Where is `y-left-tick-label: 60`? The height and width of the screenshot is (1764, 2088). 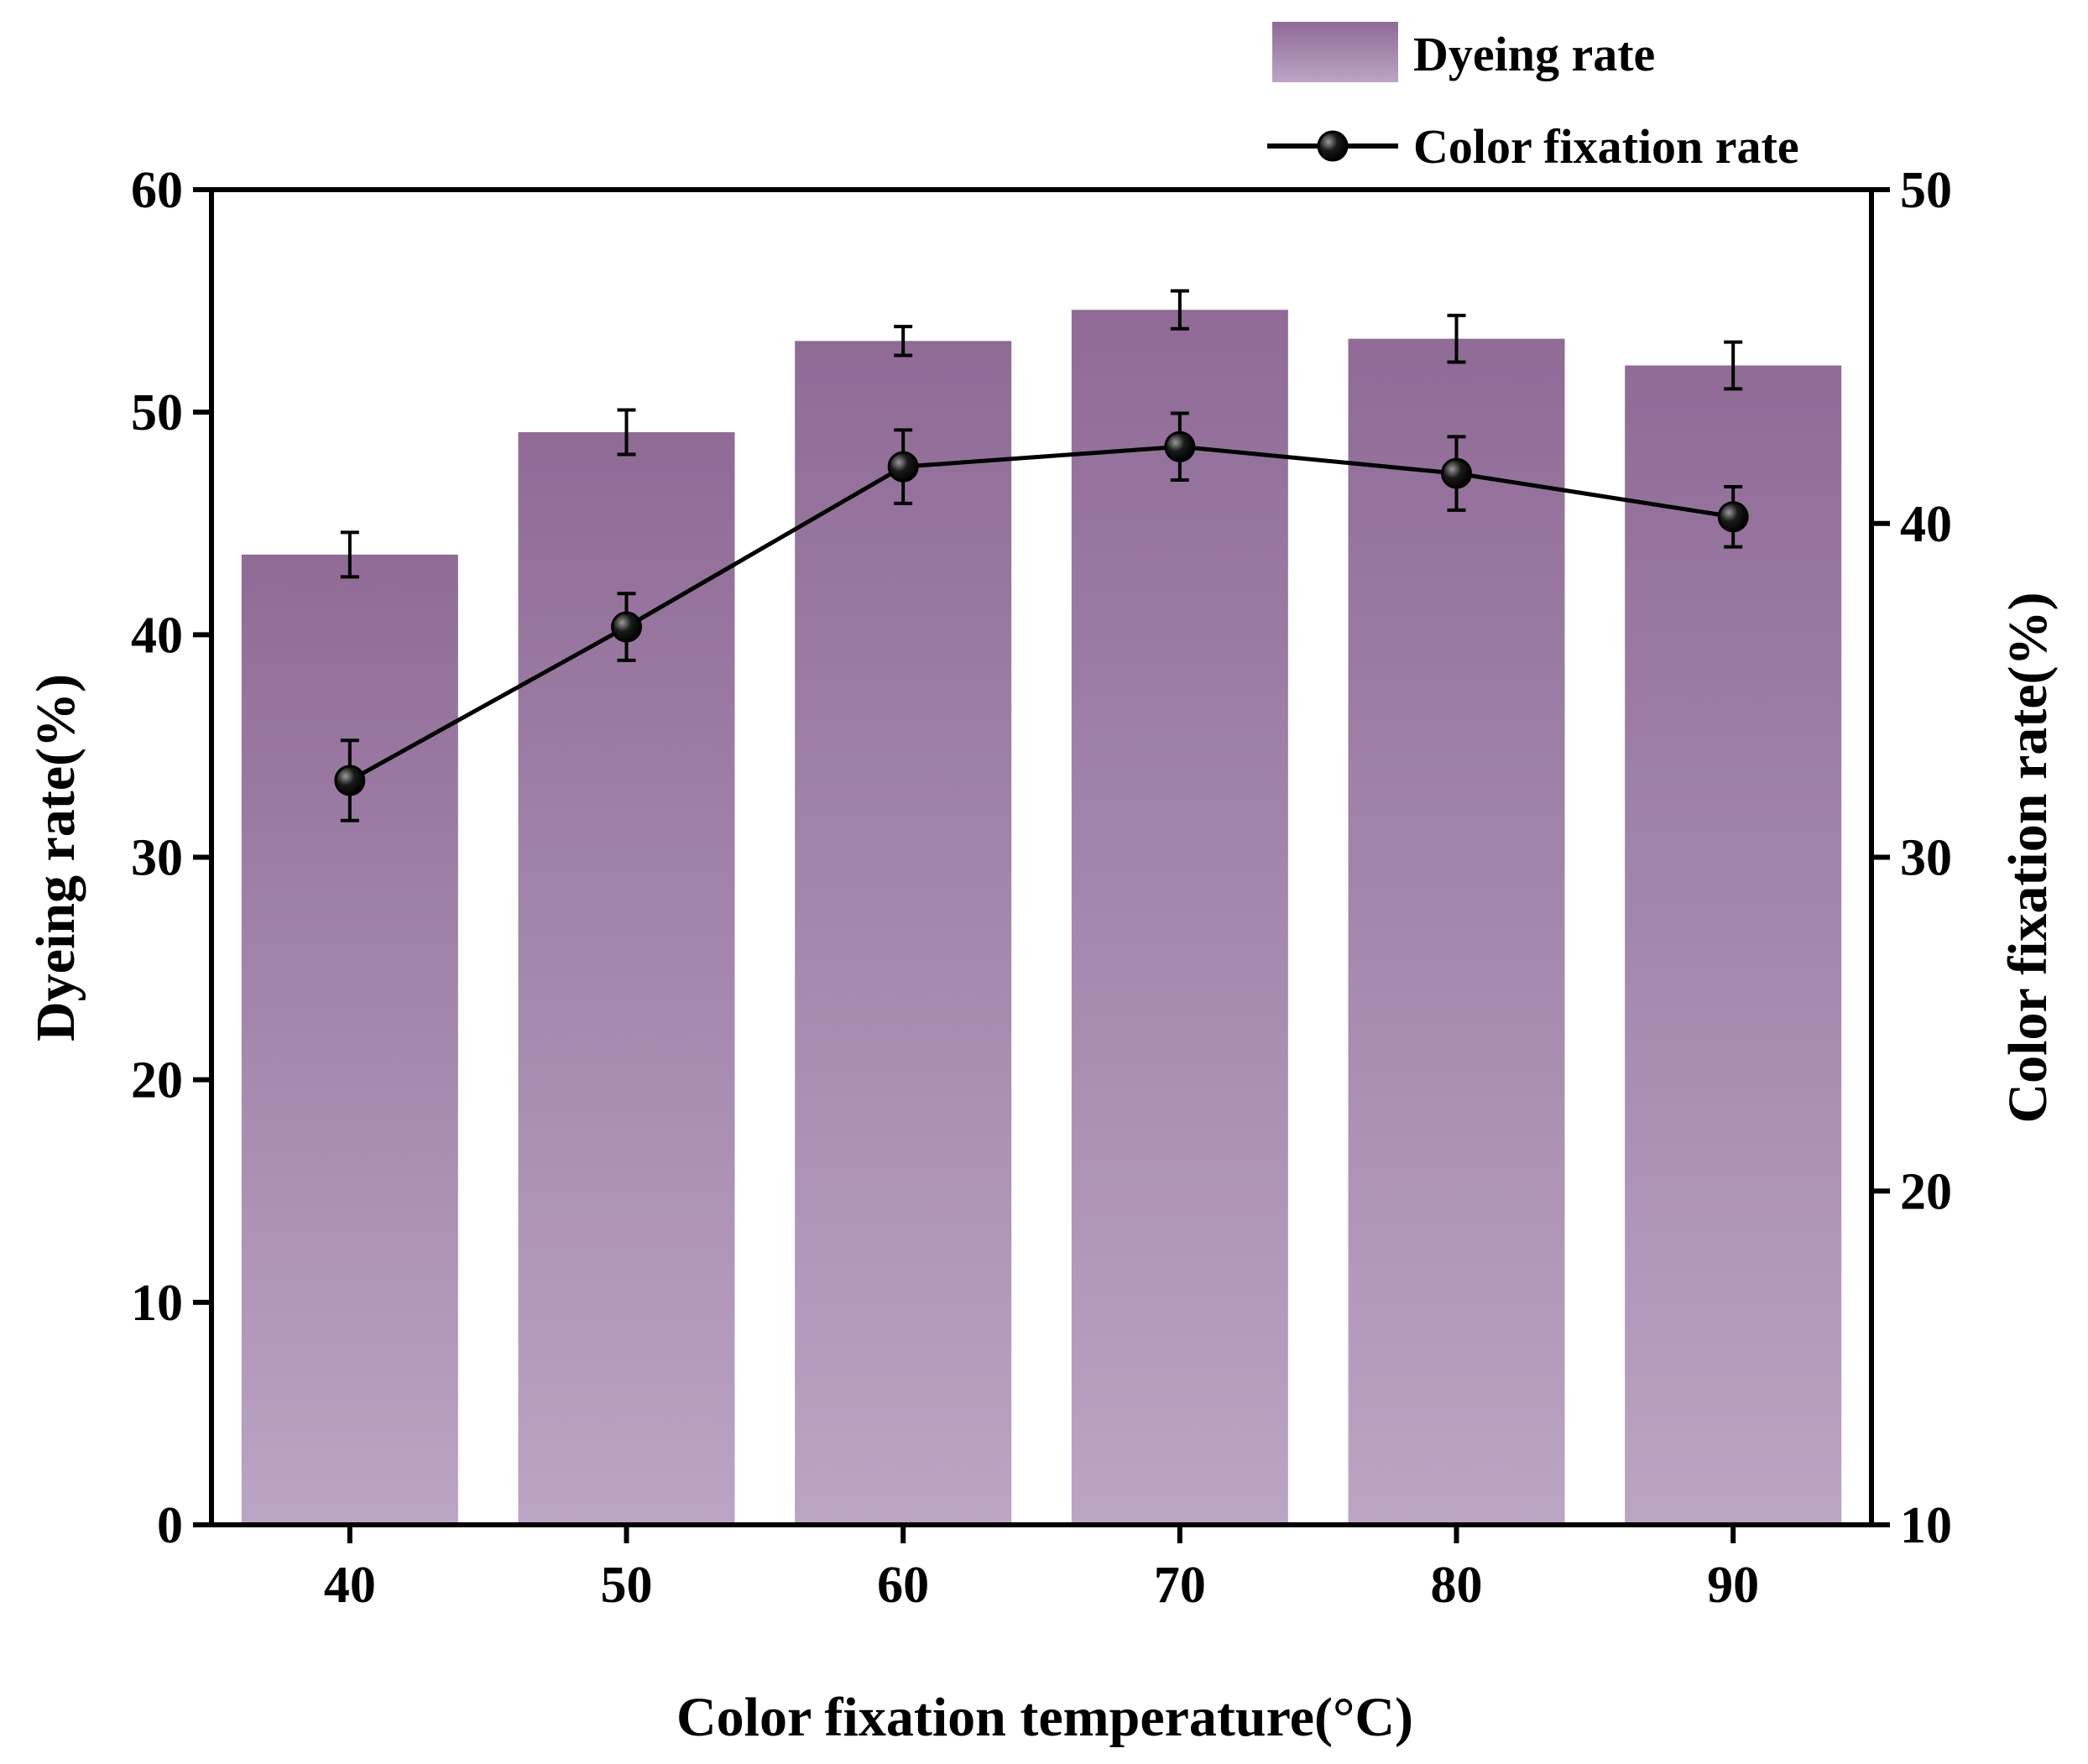
y-left-tick-label: 60 is located at coordinates (157, 190).